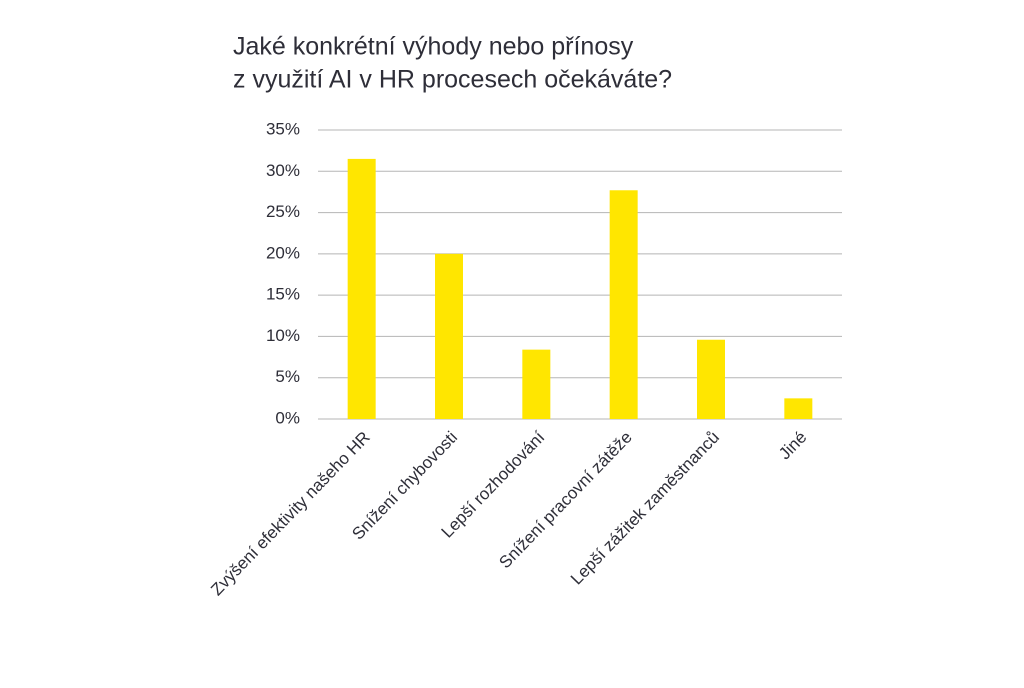 The width and height of the screenshot is (1024, 688). What do you see at coordinates (645, 508) in the screenshot?
I see `x-tick-label: Lepší zážitek zaměstnanců` at bounding box center [645, 508].